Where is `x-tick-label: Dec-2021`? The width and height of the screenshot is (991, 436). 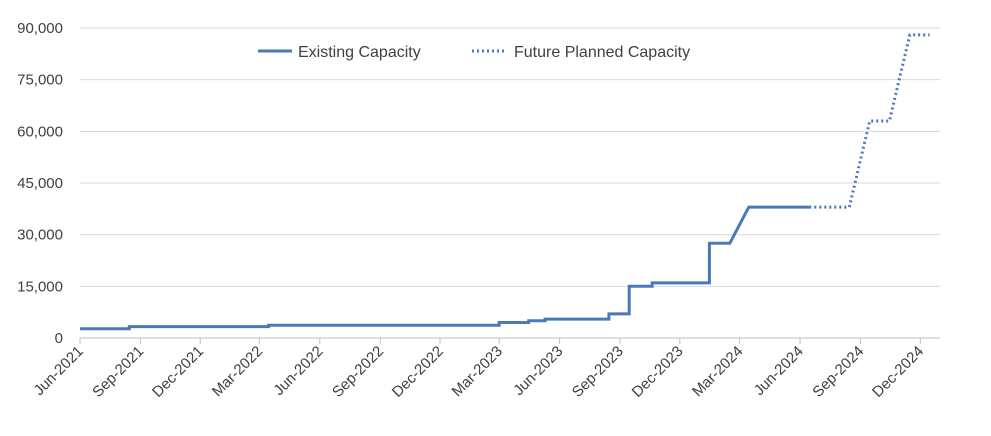 x-tick-label: Dec-2021 is located at coordinates (178, 372).